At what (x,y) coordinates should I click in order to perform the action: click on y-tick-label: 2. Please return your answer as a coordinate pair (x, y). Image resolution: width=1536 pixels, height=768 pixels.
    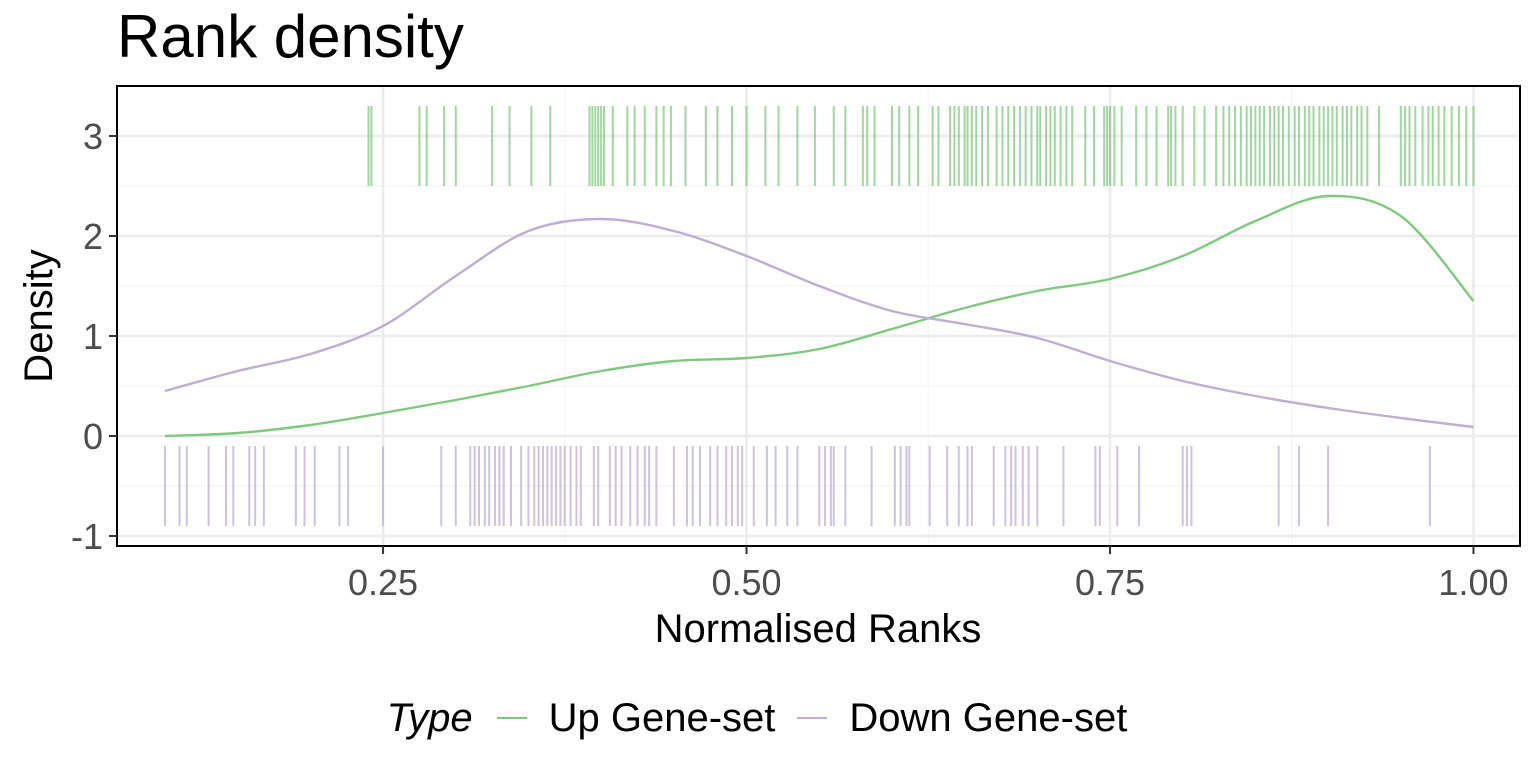
    Looking at the image, I should click on (93, 236).